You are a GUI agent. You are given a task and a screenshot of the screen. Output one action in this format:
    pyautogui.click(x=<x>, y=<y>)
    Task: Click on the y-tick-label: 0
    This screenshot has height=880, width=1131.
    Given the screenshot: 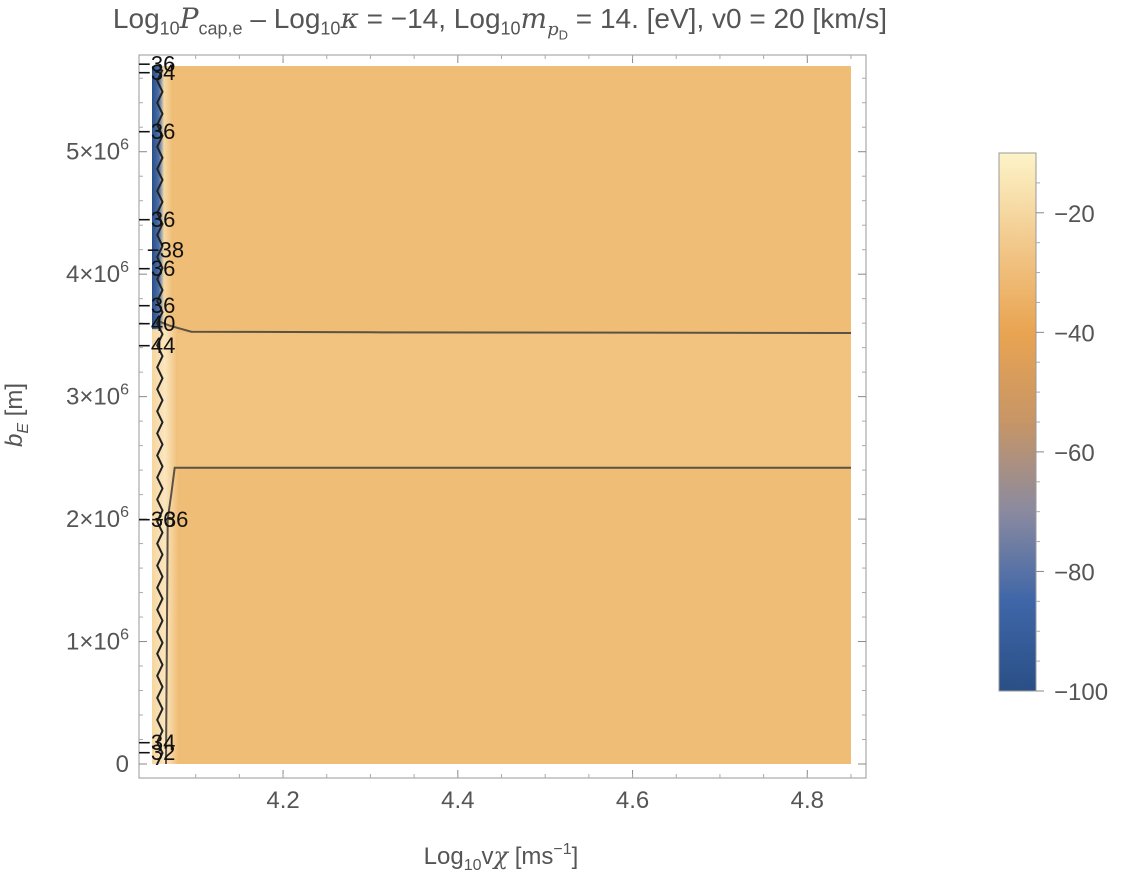 What is the action you would take?
    pyautogui.click(x=122, y=764)
    